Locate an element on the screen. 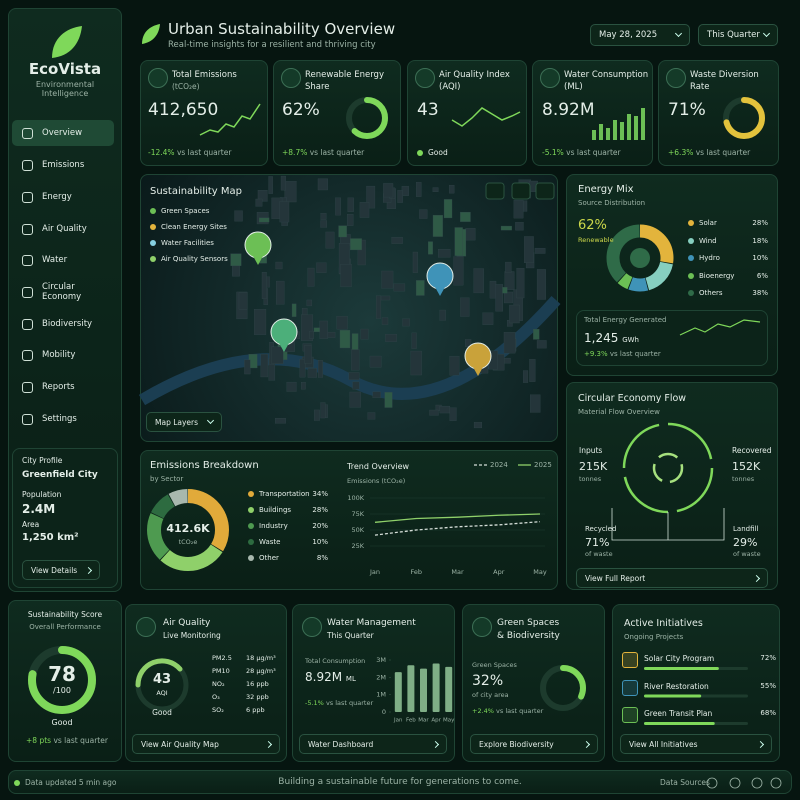 This screenshot has height=800, width=800. energy-legend-row: Others 38% is located at coordinates (728, 293).